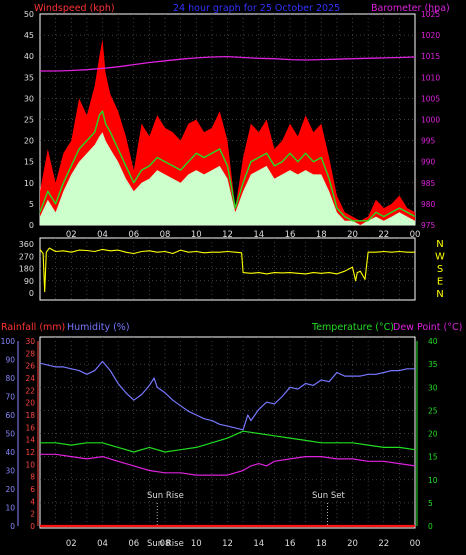  What do you see at coordinates (227, 235) in the screenshot?
I see `wind-time-tick-label: 12` at bounding box center [227, 235].